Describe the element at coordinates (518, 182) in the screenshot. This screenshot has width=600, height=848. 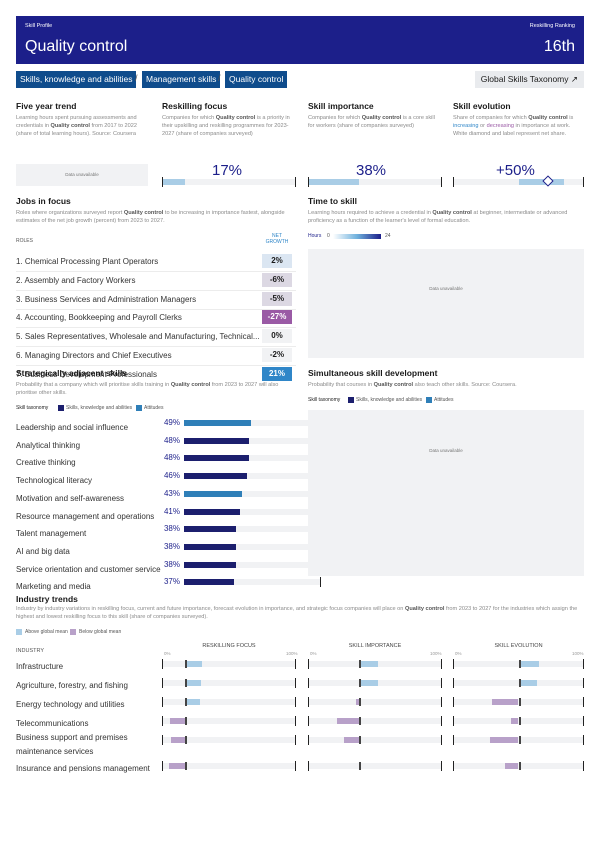
I see `skill-evolution-bar` at that location.